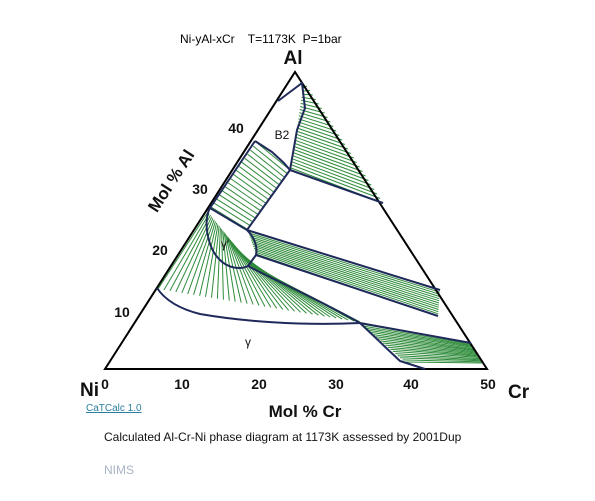 This screenshot has width=595, height=501. What do you see at coordinates (122, 312) in the screenshot?
I see `left-tick-10: 10` at bounding box center [122, 312].